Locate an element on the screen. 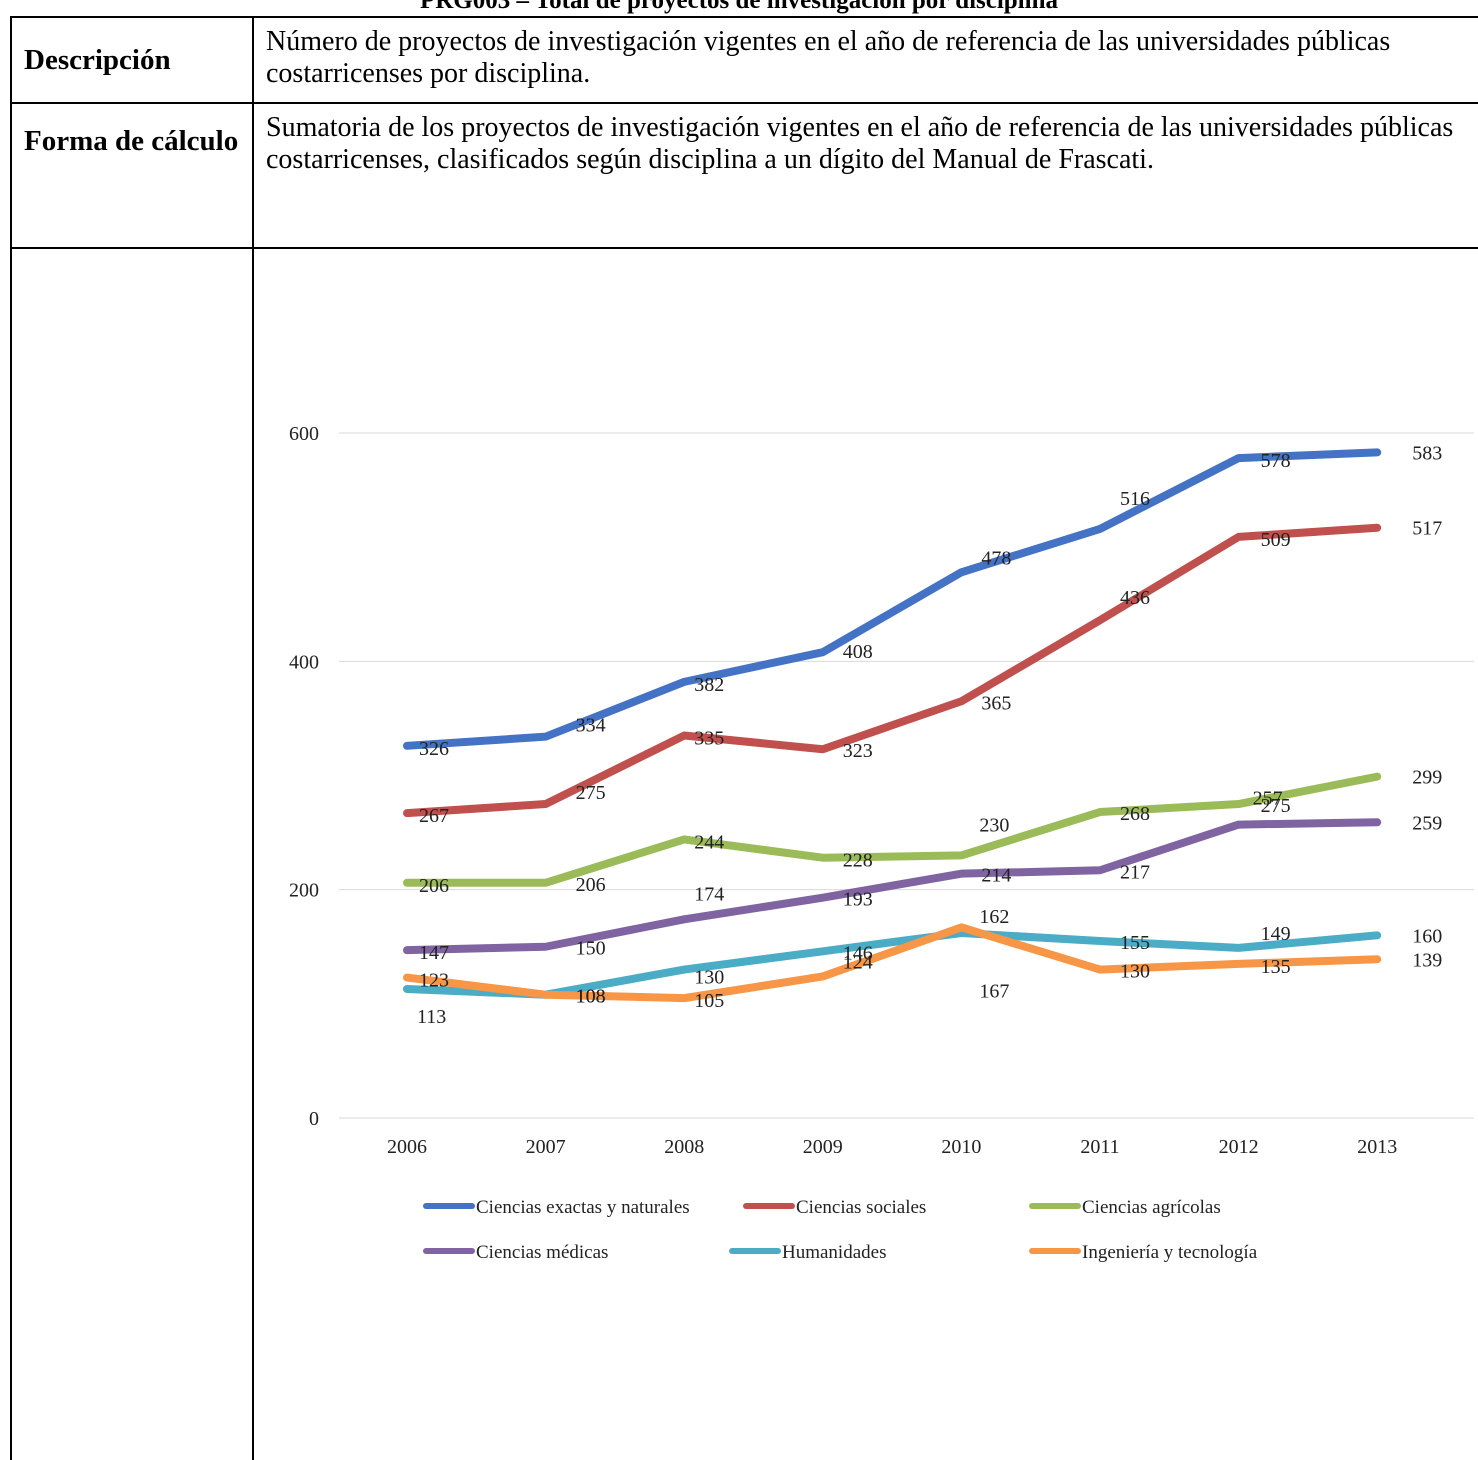  legend-label: Humanidades is located at coordinates (834, 1252).